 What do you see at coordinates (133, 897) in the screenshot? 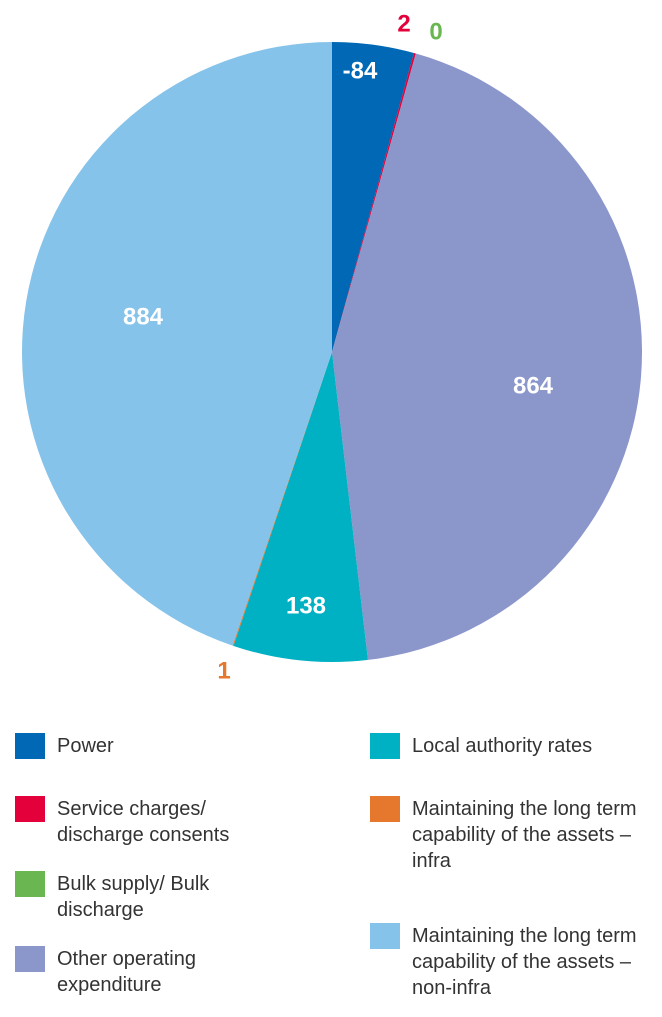
I see `legend-label: Bulk supply/ Bulk discharge` at bounding box center [133, 897].